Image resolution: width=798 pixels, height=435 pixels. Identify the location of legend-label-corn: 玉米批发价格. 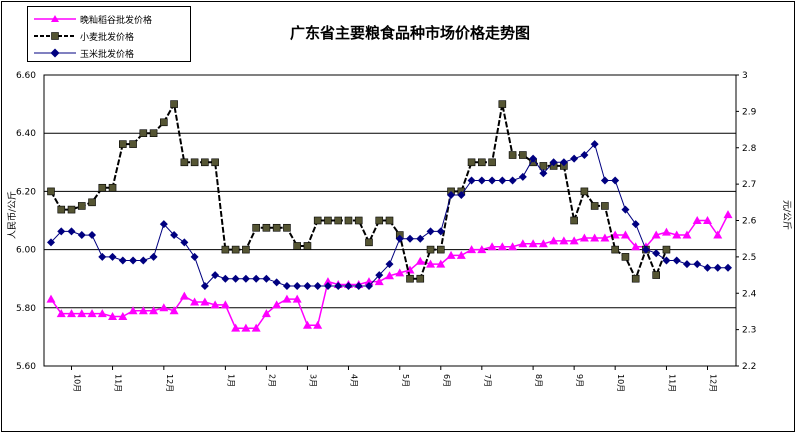
(107, 55).